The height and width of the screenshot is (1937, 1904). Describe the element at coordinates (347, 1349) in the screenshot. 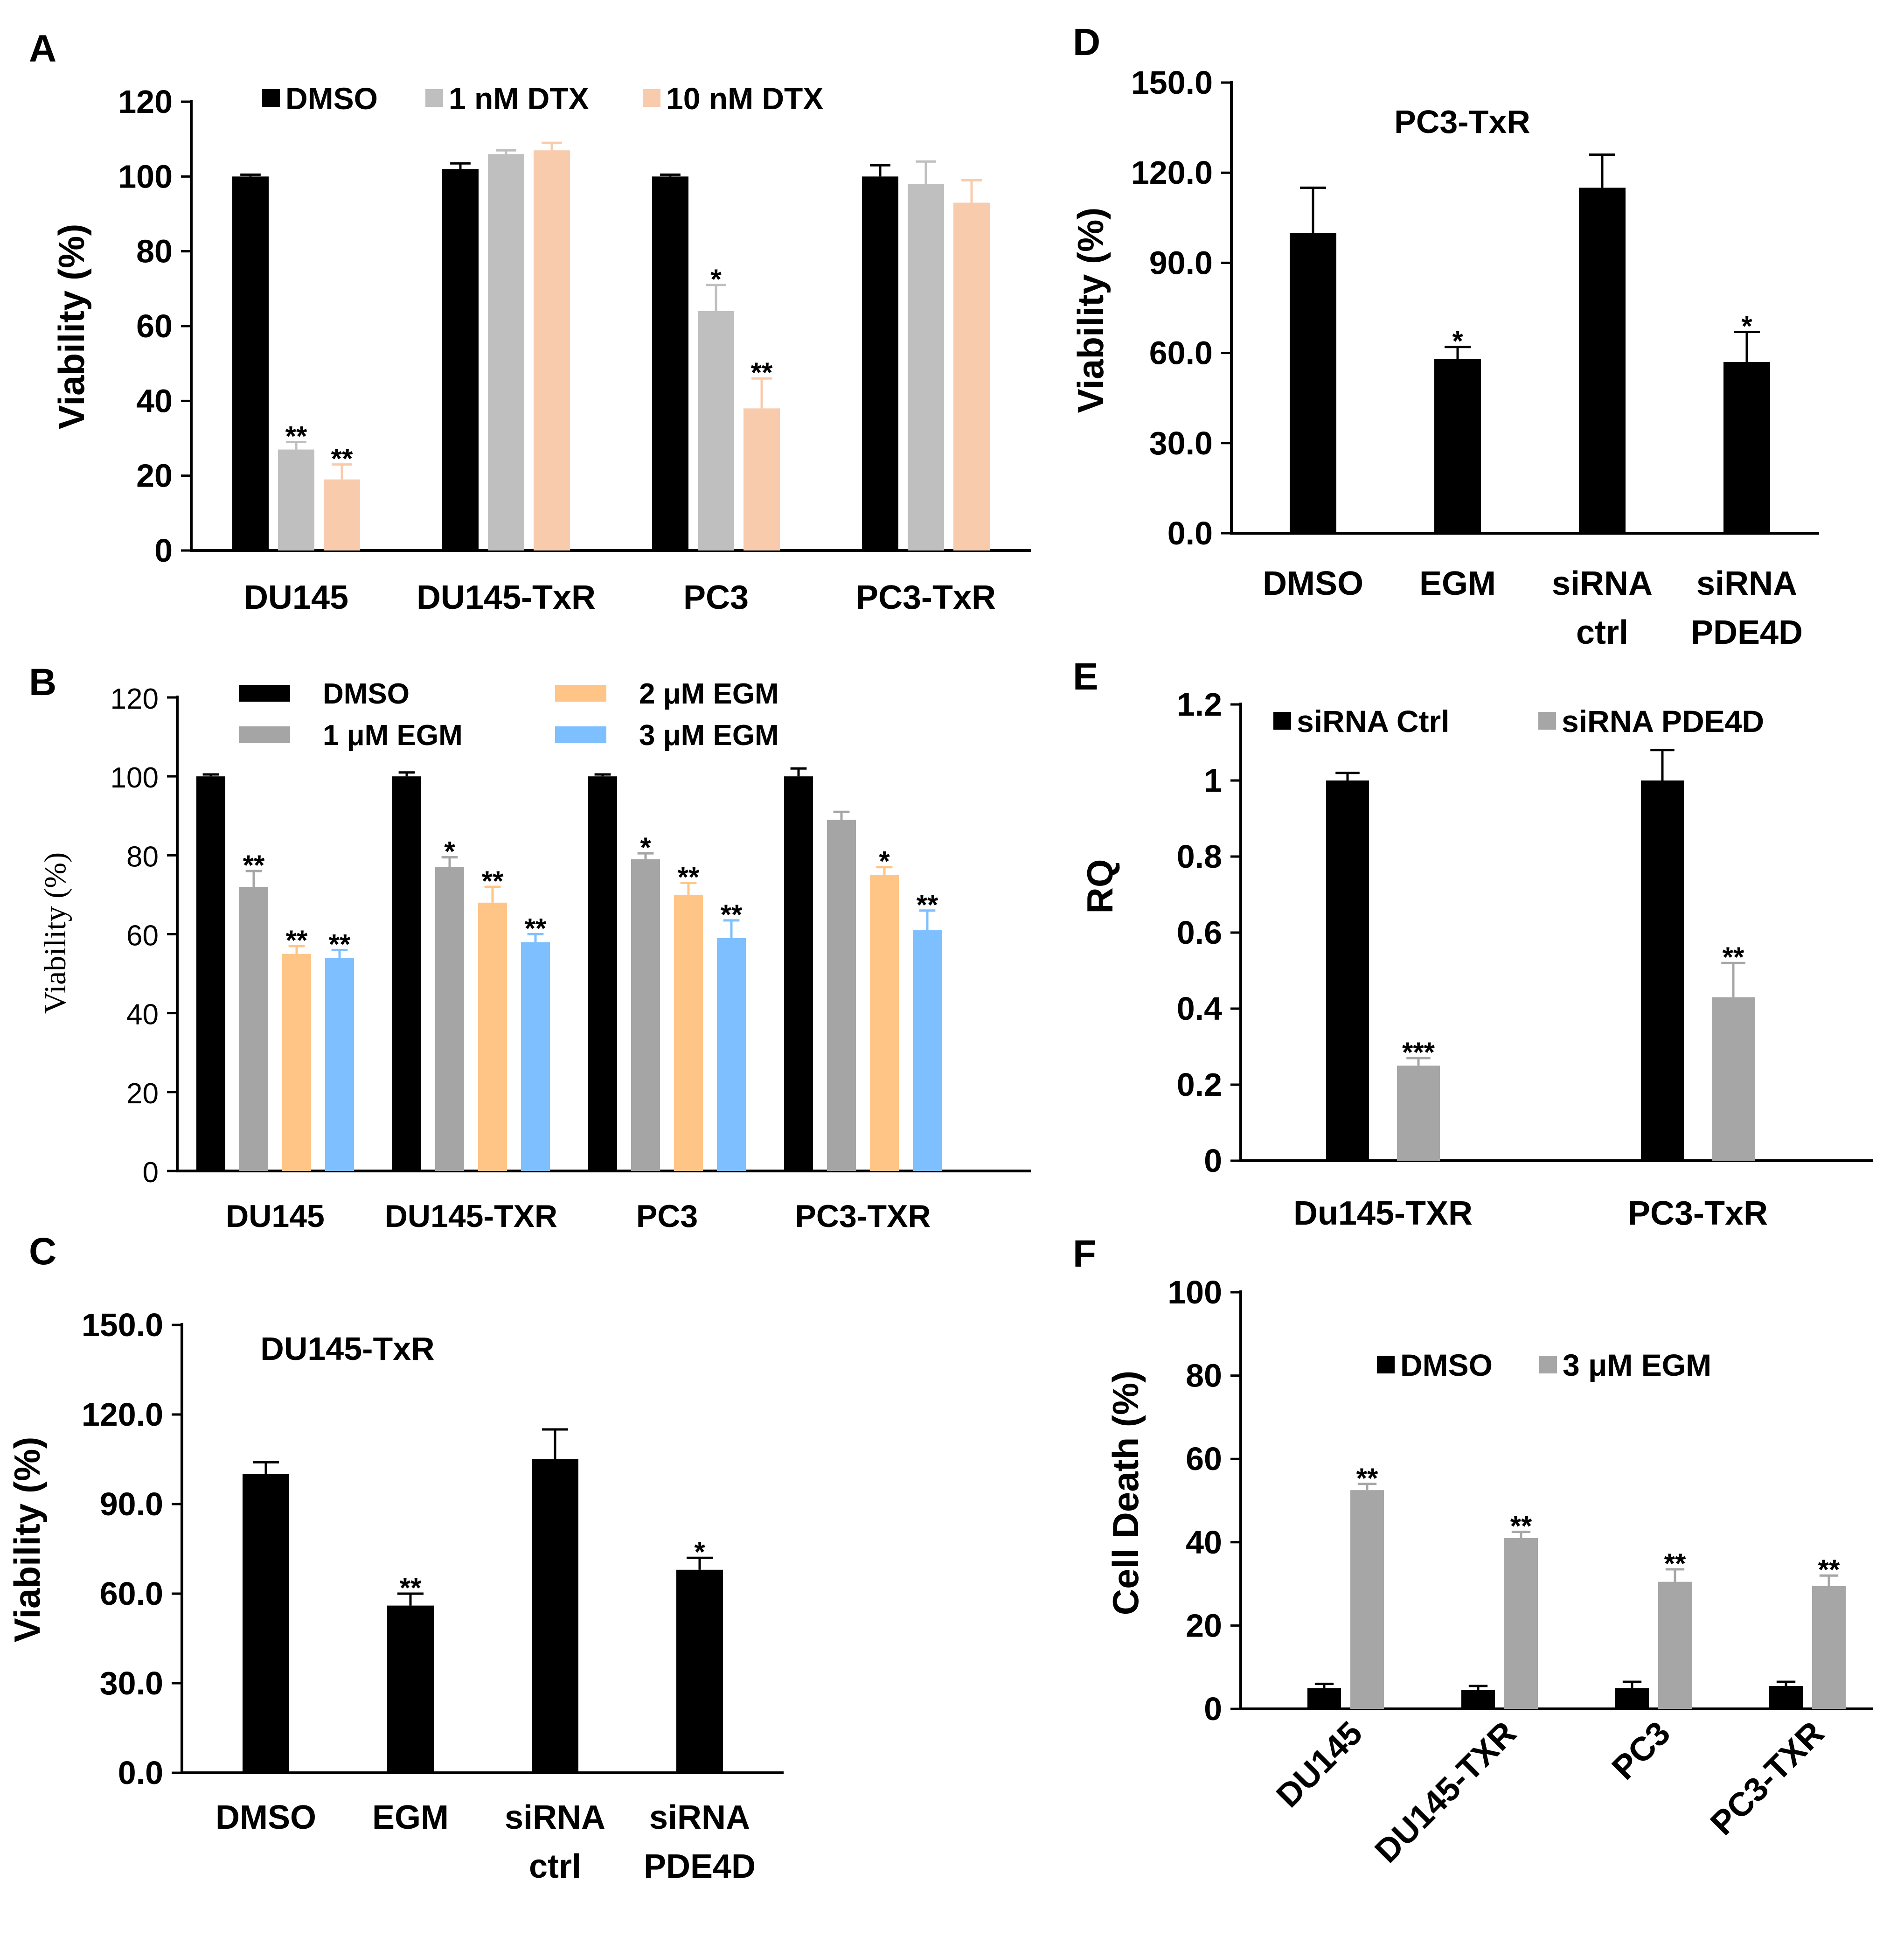

I see `chart-title: DU145-TxR` at that location.